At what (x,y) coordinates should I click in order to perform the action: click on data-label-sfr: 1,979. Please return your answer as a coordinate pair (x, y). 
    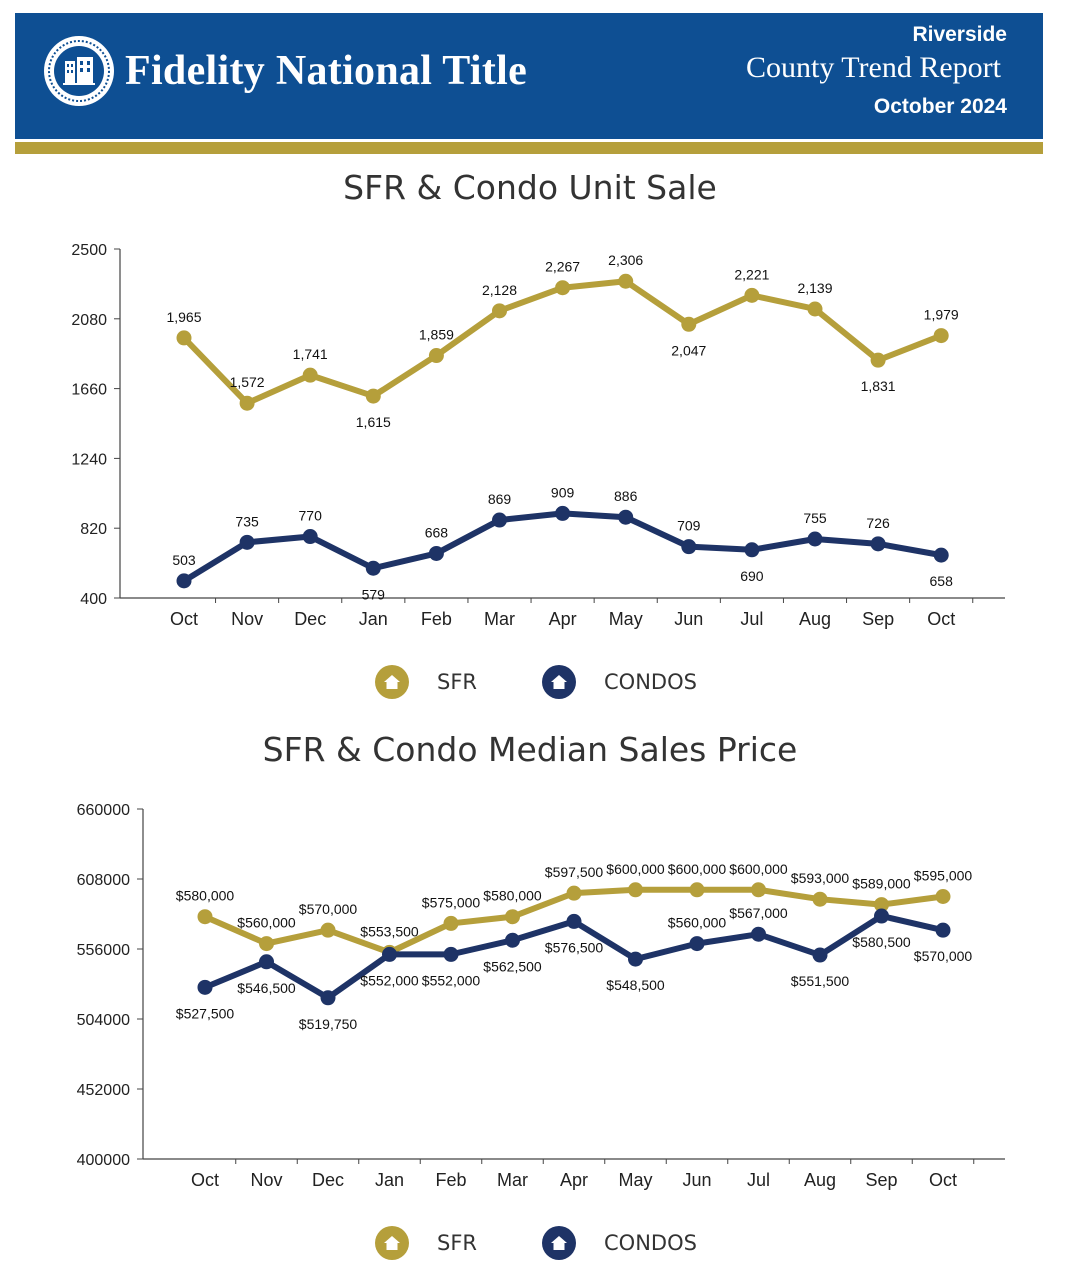
    Looking at the image, I should click on (941, 315).